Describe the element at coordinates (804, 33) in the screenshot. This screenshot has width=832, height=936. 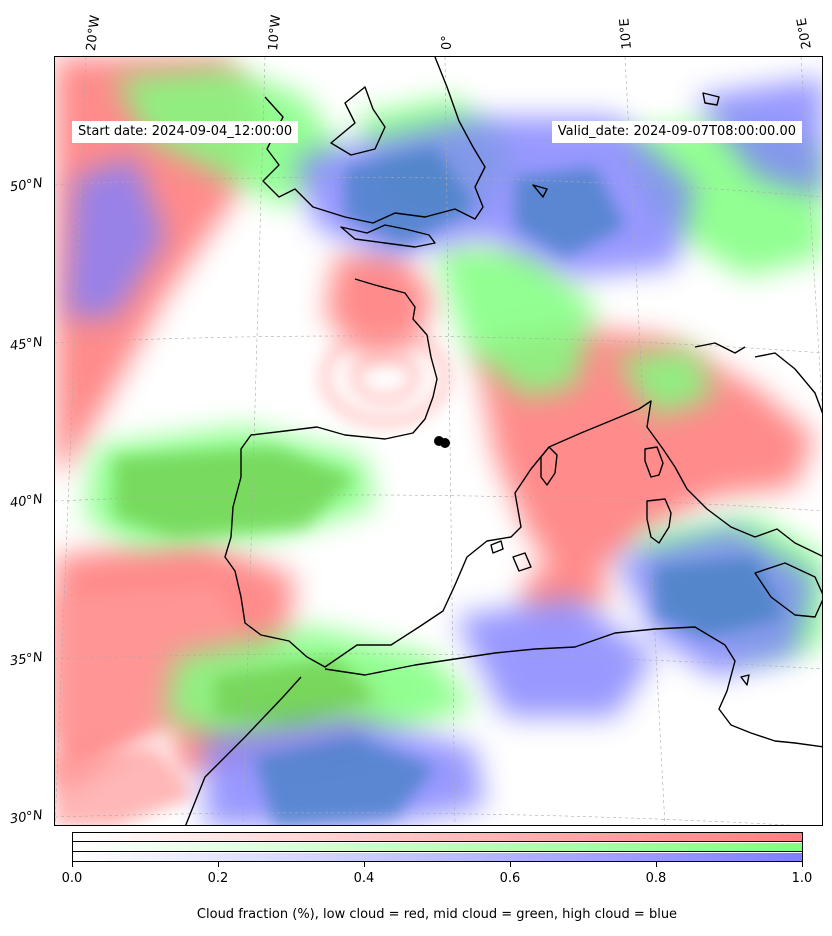
I see `lon-label-20e: 20°E` at that location.